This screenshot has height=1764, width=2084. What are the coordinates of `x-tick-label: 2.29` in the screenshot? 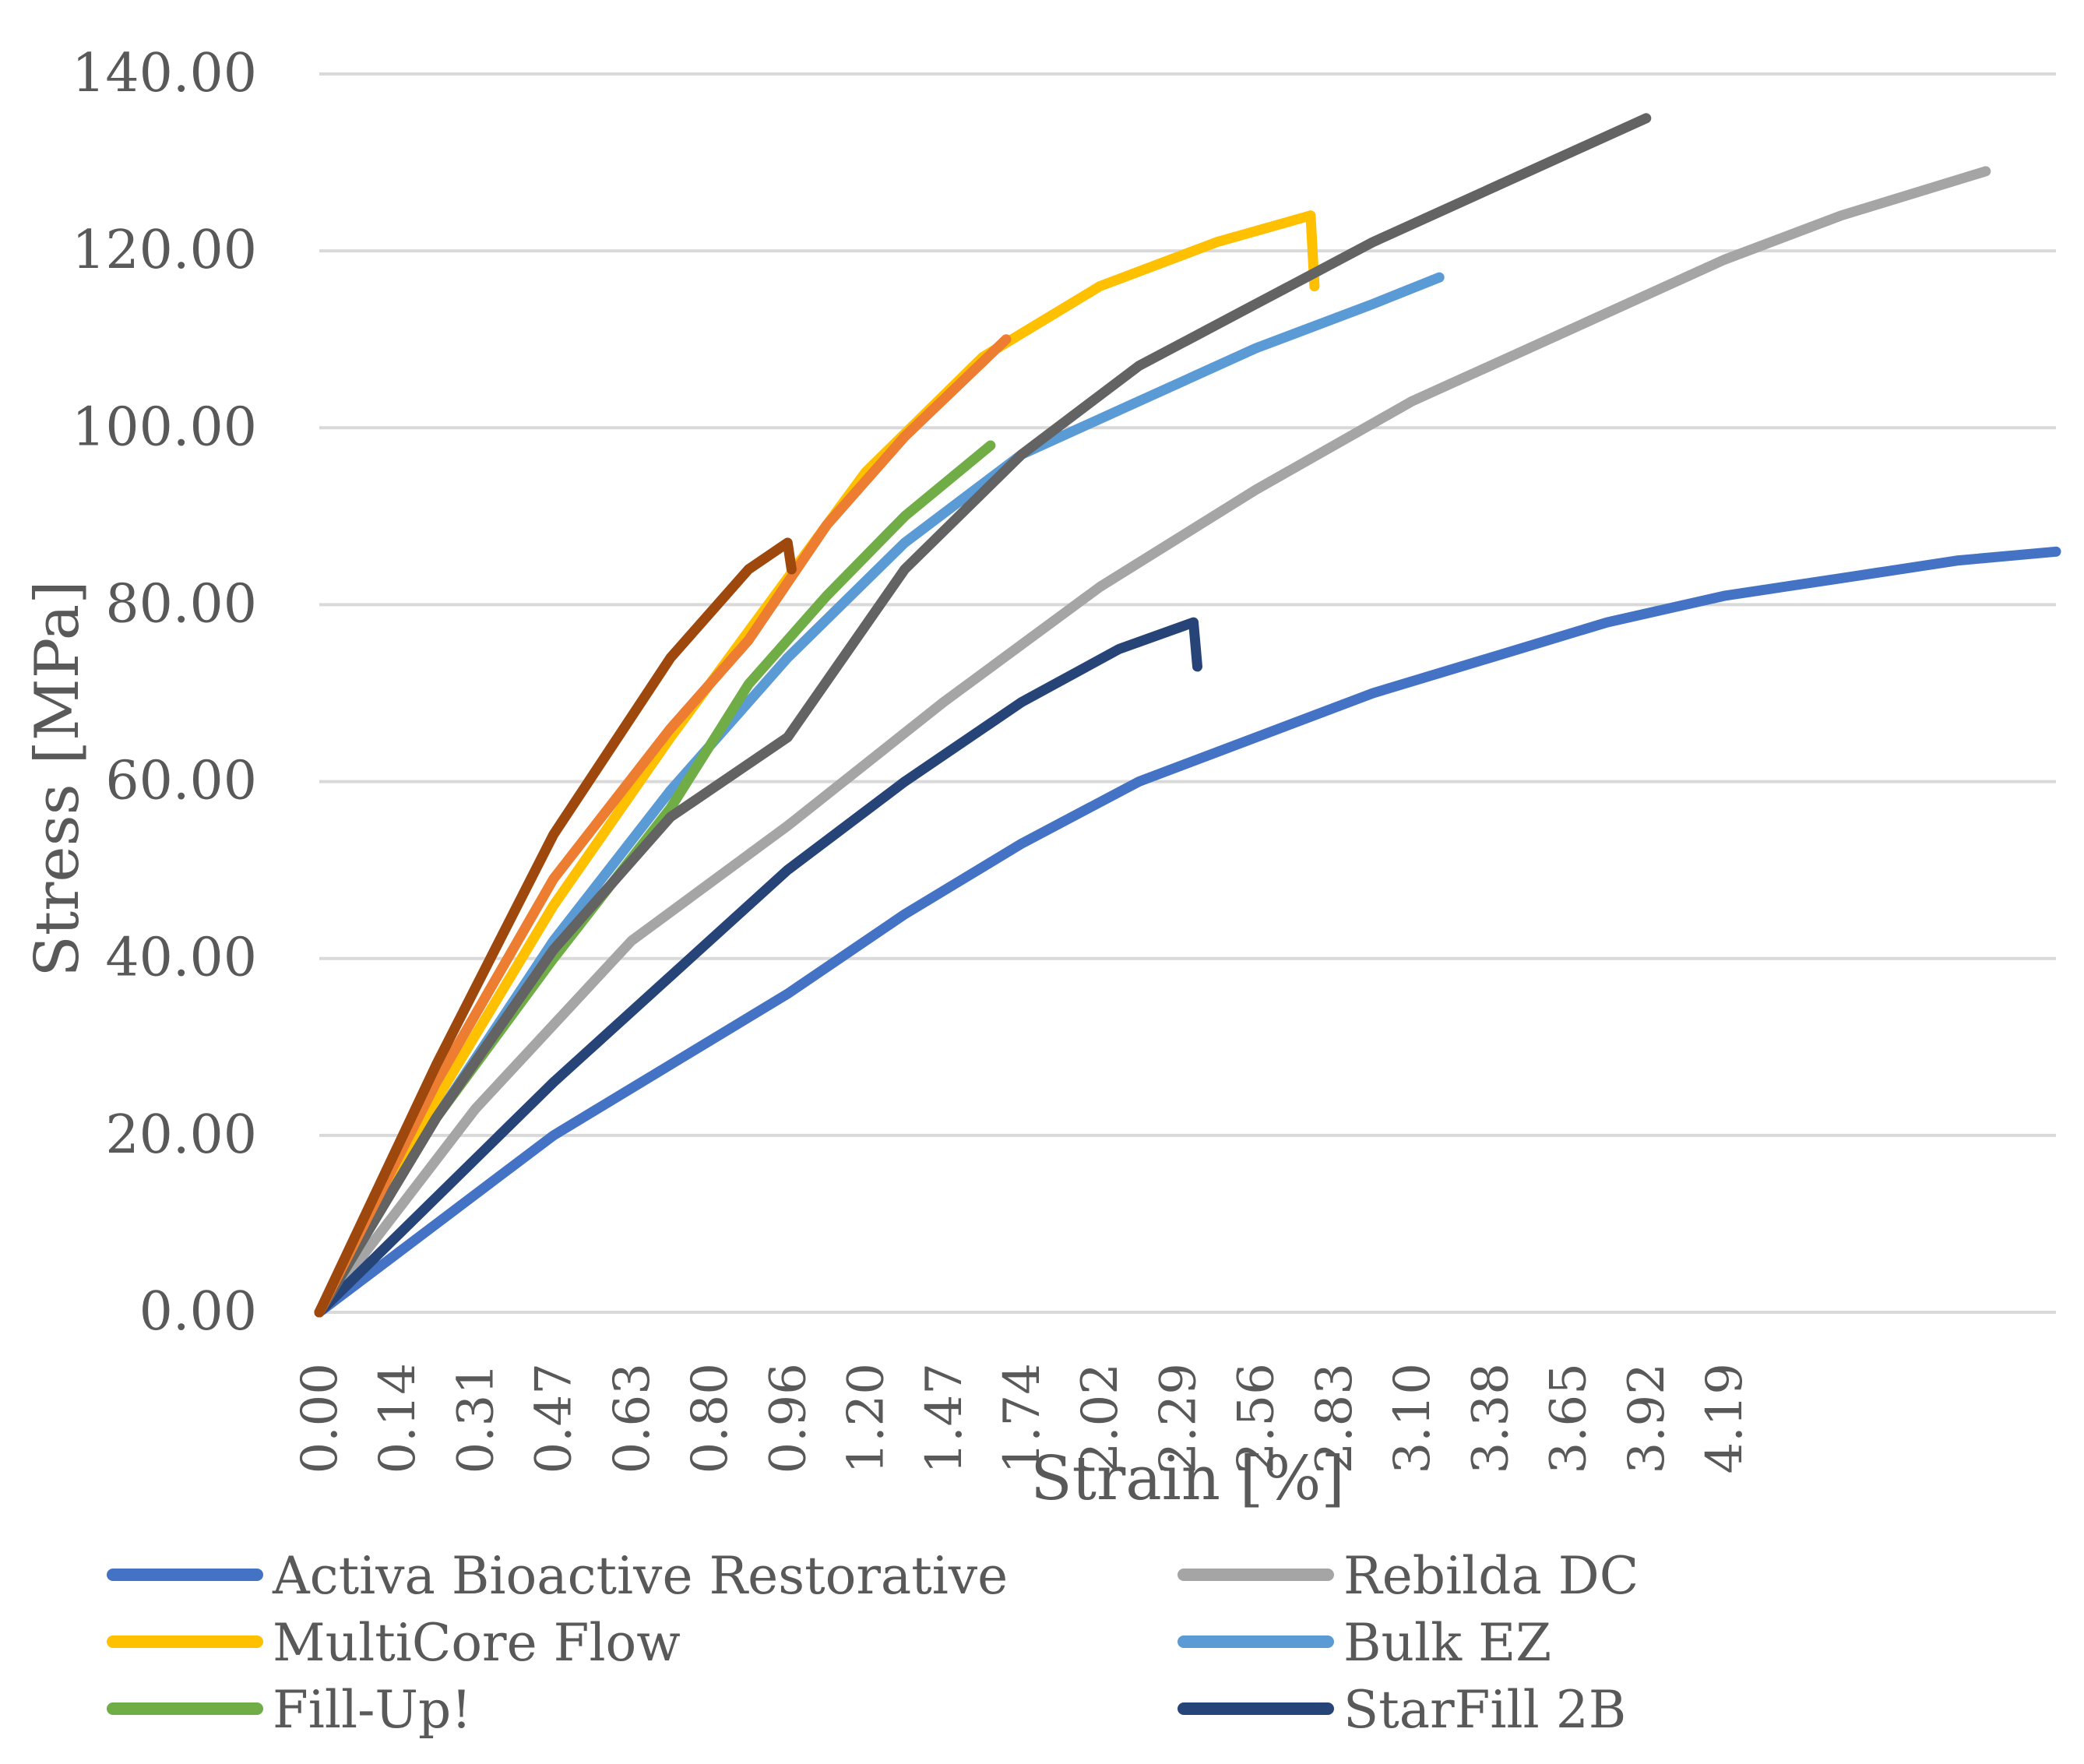 It's located at (1178, 1418).